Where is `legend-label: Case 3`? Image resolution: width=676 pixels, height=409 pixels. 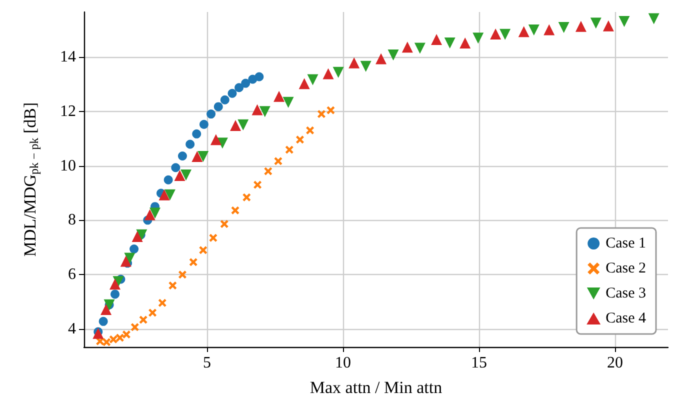
legend-label: Case 3 is located at coordinates (626, 294).